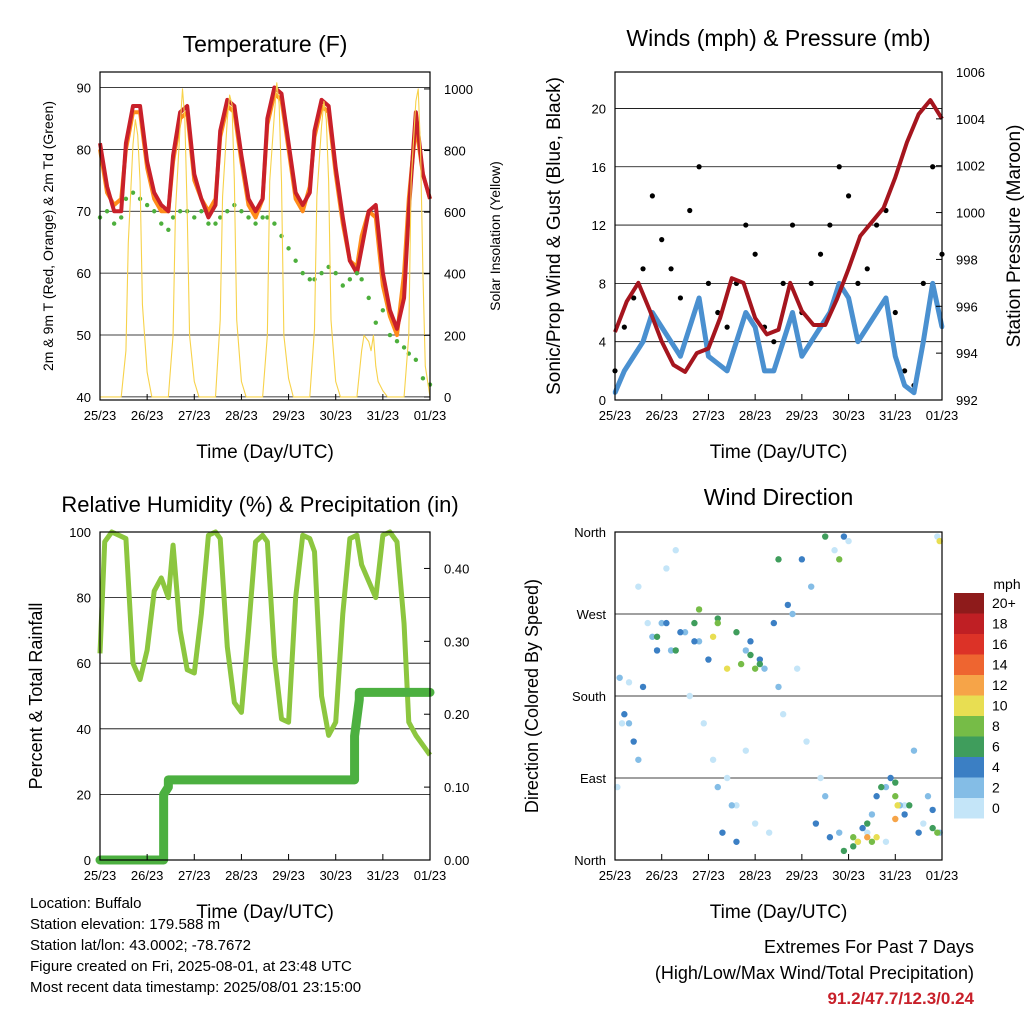 The width and height of the screenshot is (1024, 1024). Describe the element at coordinates (615, 415) in the screenshot. I see `x-tick-label: 25/23` at that location.